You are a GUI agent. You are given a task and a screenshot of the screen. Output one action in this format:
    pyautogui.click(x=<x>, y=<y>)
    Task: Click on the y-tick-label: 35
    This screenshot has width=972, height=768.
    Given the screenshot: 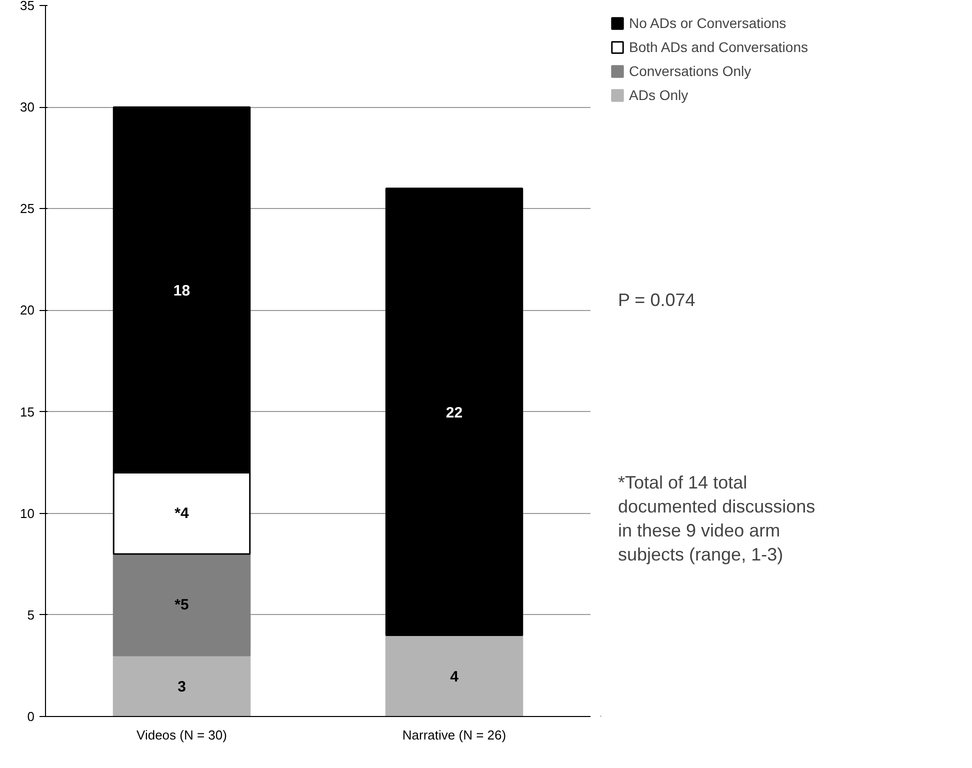 What is the action you would take?
    pyautogui.click(x=27, y=6)
    